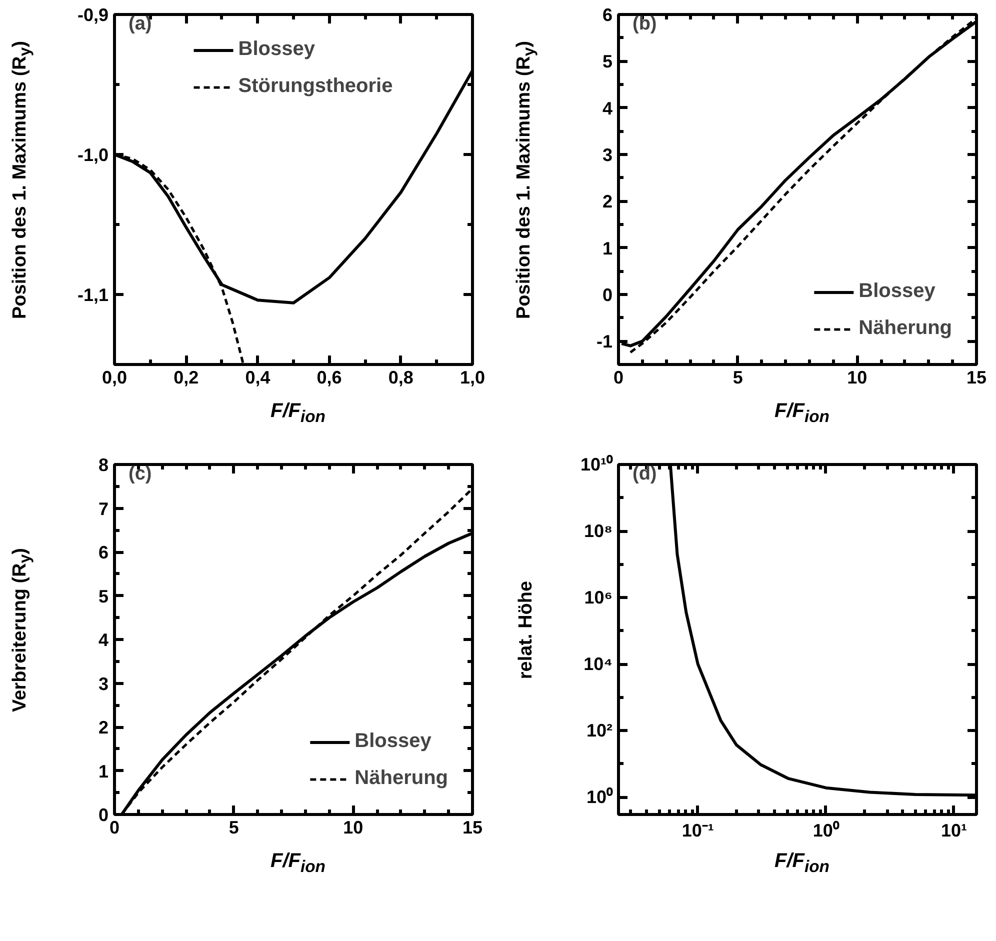 The width and height of the screenshot is (996, 941). What do you see at coordinates (329, 378) in the screenshot?
I see `x-tick-label: 0,6` at bounding box center [329, 378].